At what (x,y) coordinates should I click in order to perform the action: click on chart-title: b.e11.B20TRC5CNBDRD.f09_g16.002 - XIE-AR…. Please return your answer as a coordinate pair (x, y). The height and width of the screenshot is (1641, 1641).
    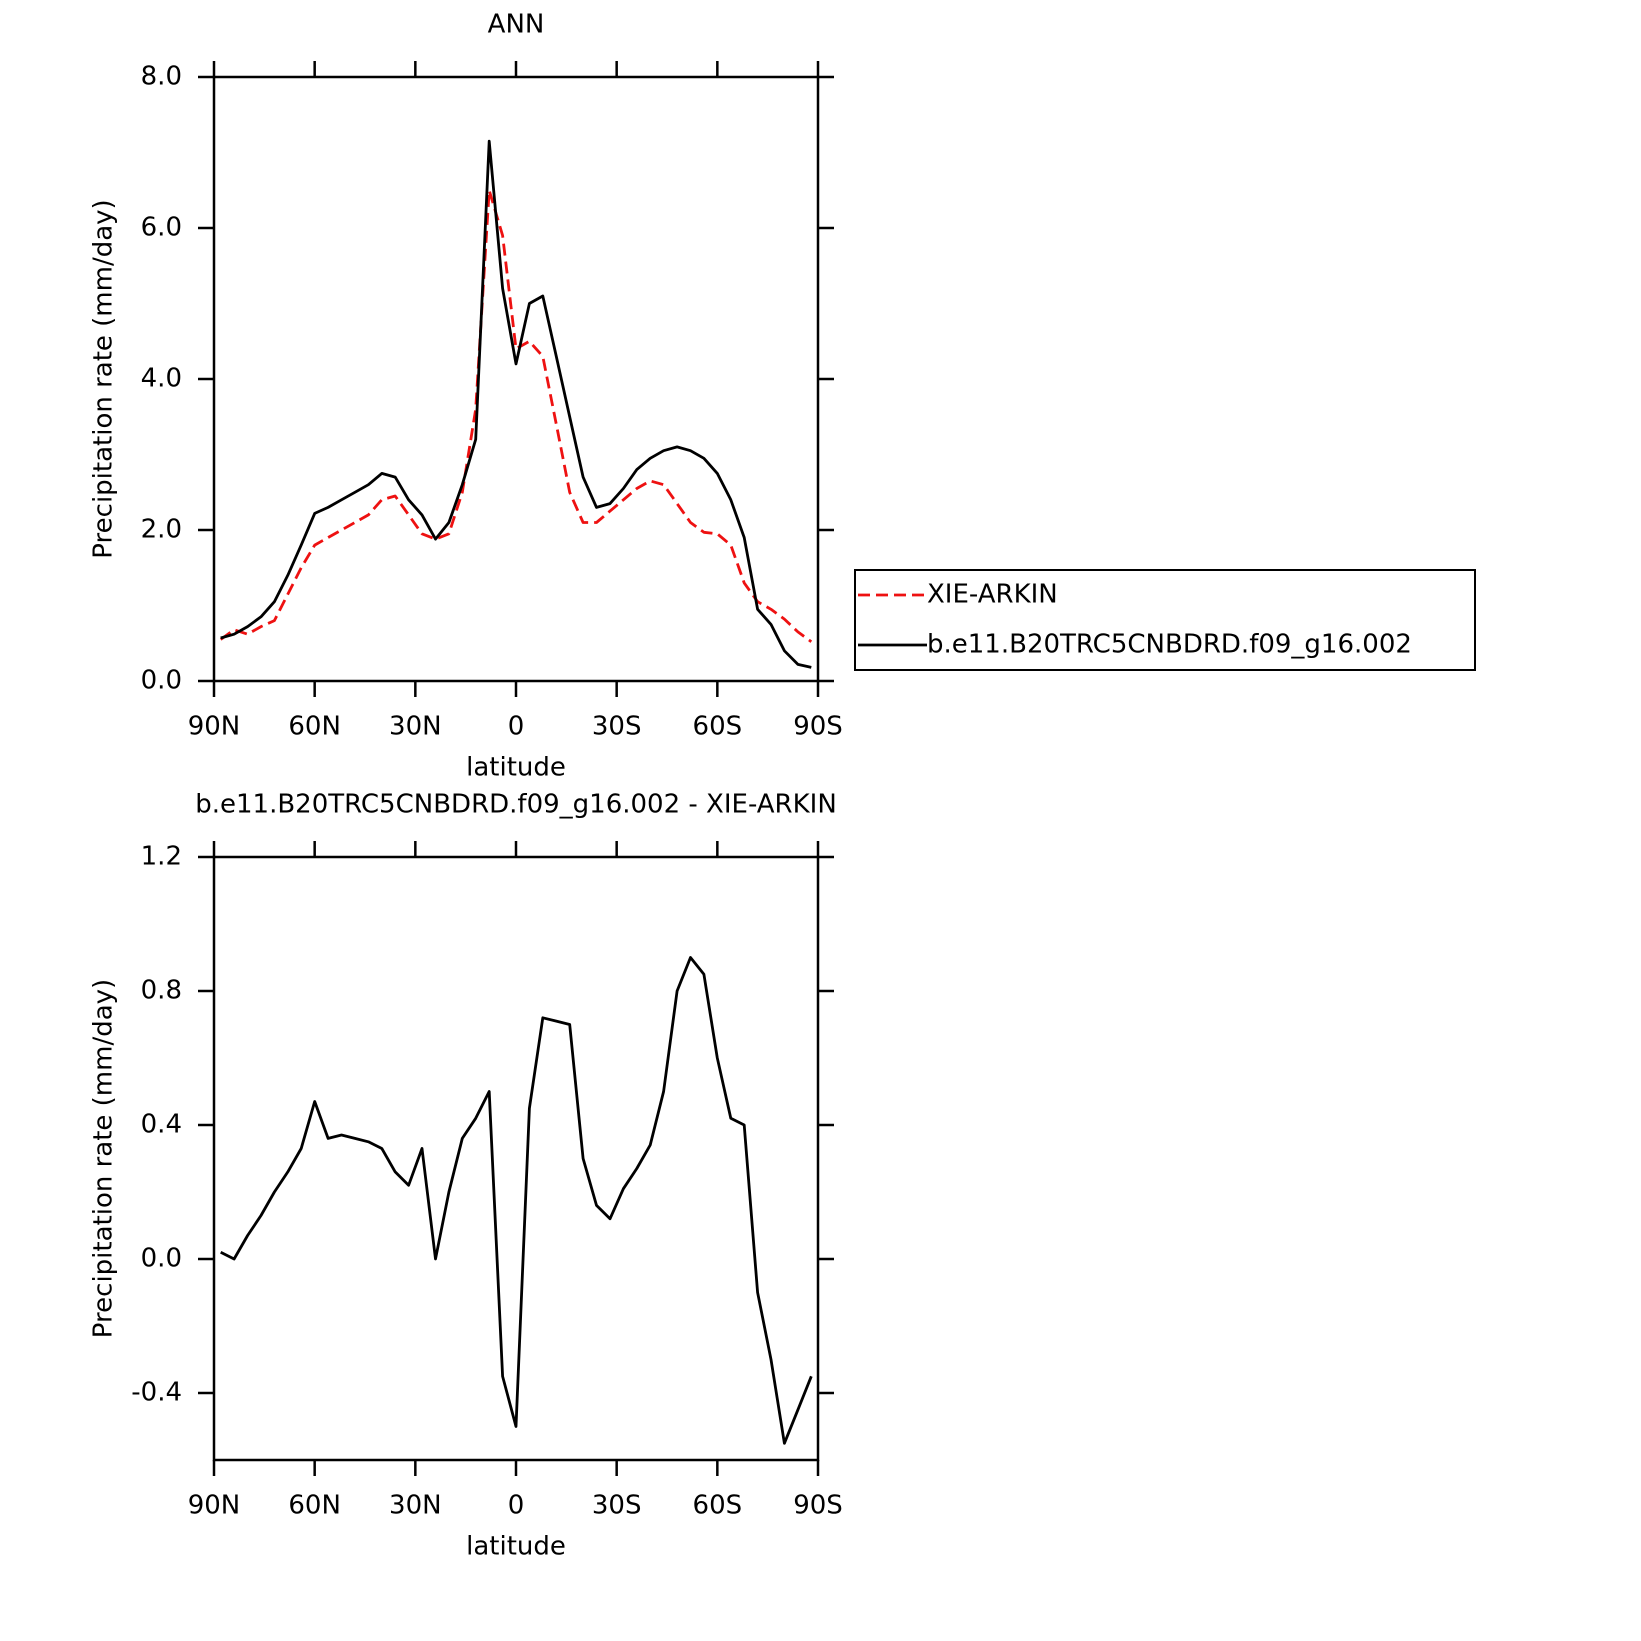
    Looking at the image, I should click on (516, 805).